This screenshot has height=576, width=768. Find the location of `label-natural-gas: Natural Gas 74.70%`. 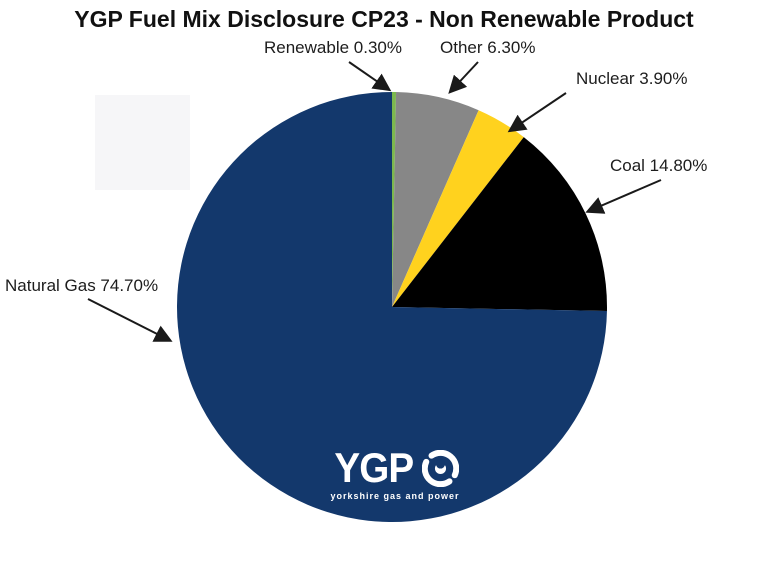

label-natural-gas: Natural Gas 74.70% is located at coordinates (82, 285).